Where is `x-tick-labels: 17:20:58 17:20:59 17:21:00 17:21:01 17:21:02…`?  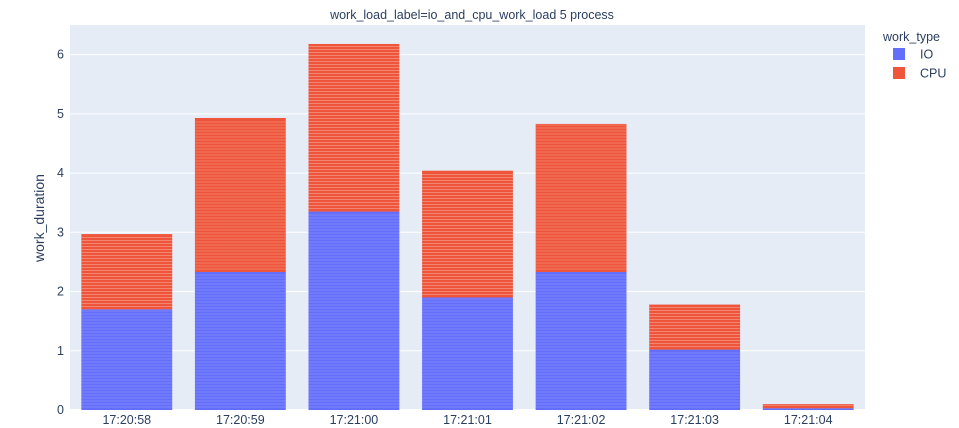
x-tick-labels: 17:20:58 17:20:59 17:21:00 17:21:01 17:21:02… is located at coordinates (467, 420).